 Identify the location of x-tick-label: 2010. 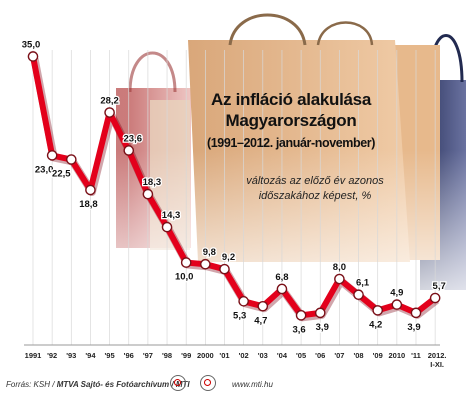
(397, 355).